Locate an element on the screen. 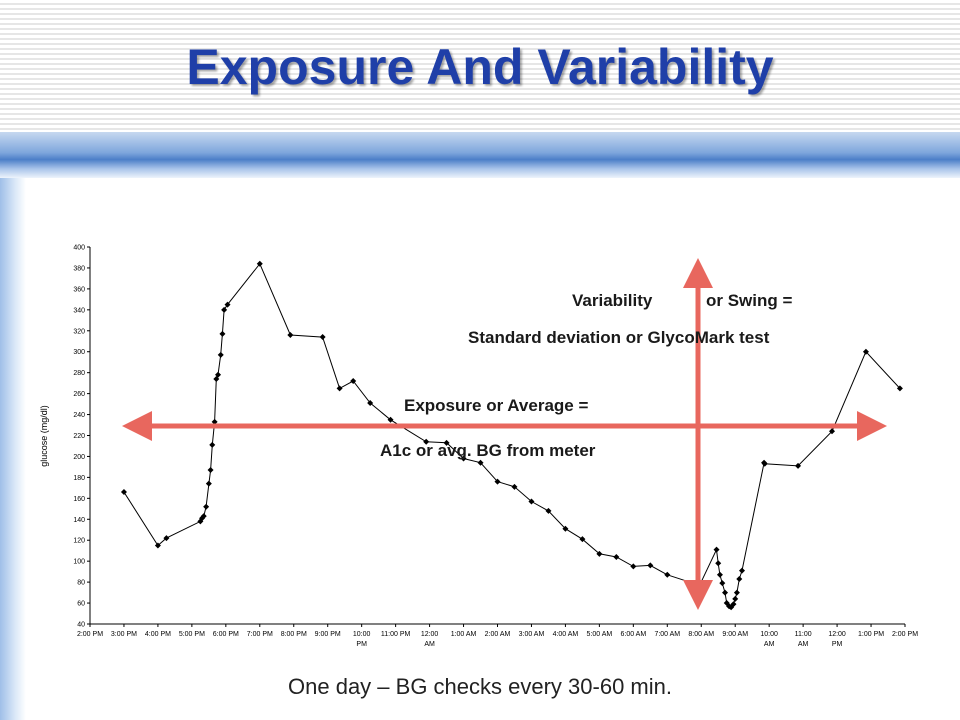  y-tick-label: 120 is located at coordinates (79, 541).